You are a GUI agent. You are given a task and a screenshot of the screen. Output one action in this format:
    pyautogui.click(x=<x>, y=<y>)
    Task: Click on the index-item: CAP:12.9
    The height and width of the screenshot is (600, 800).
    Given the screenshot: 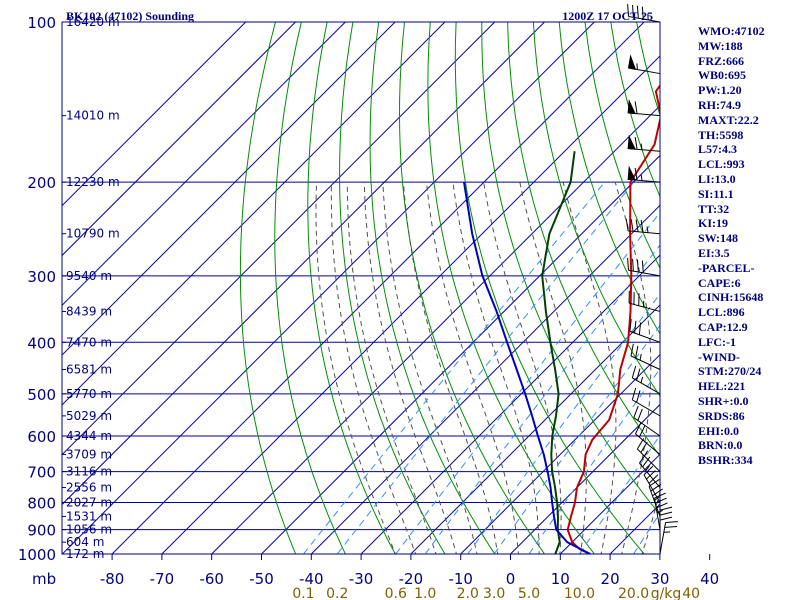 What is the action you would take?
    pyautogui.click(x=723, y=326)
    